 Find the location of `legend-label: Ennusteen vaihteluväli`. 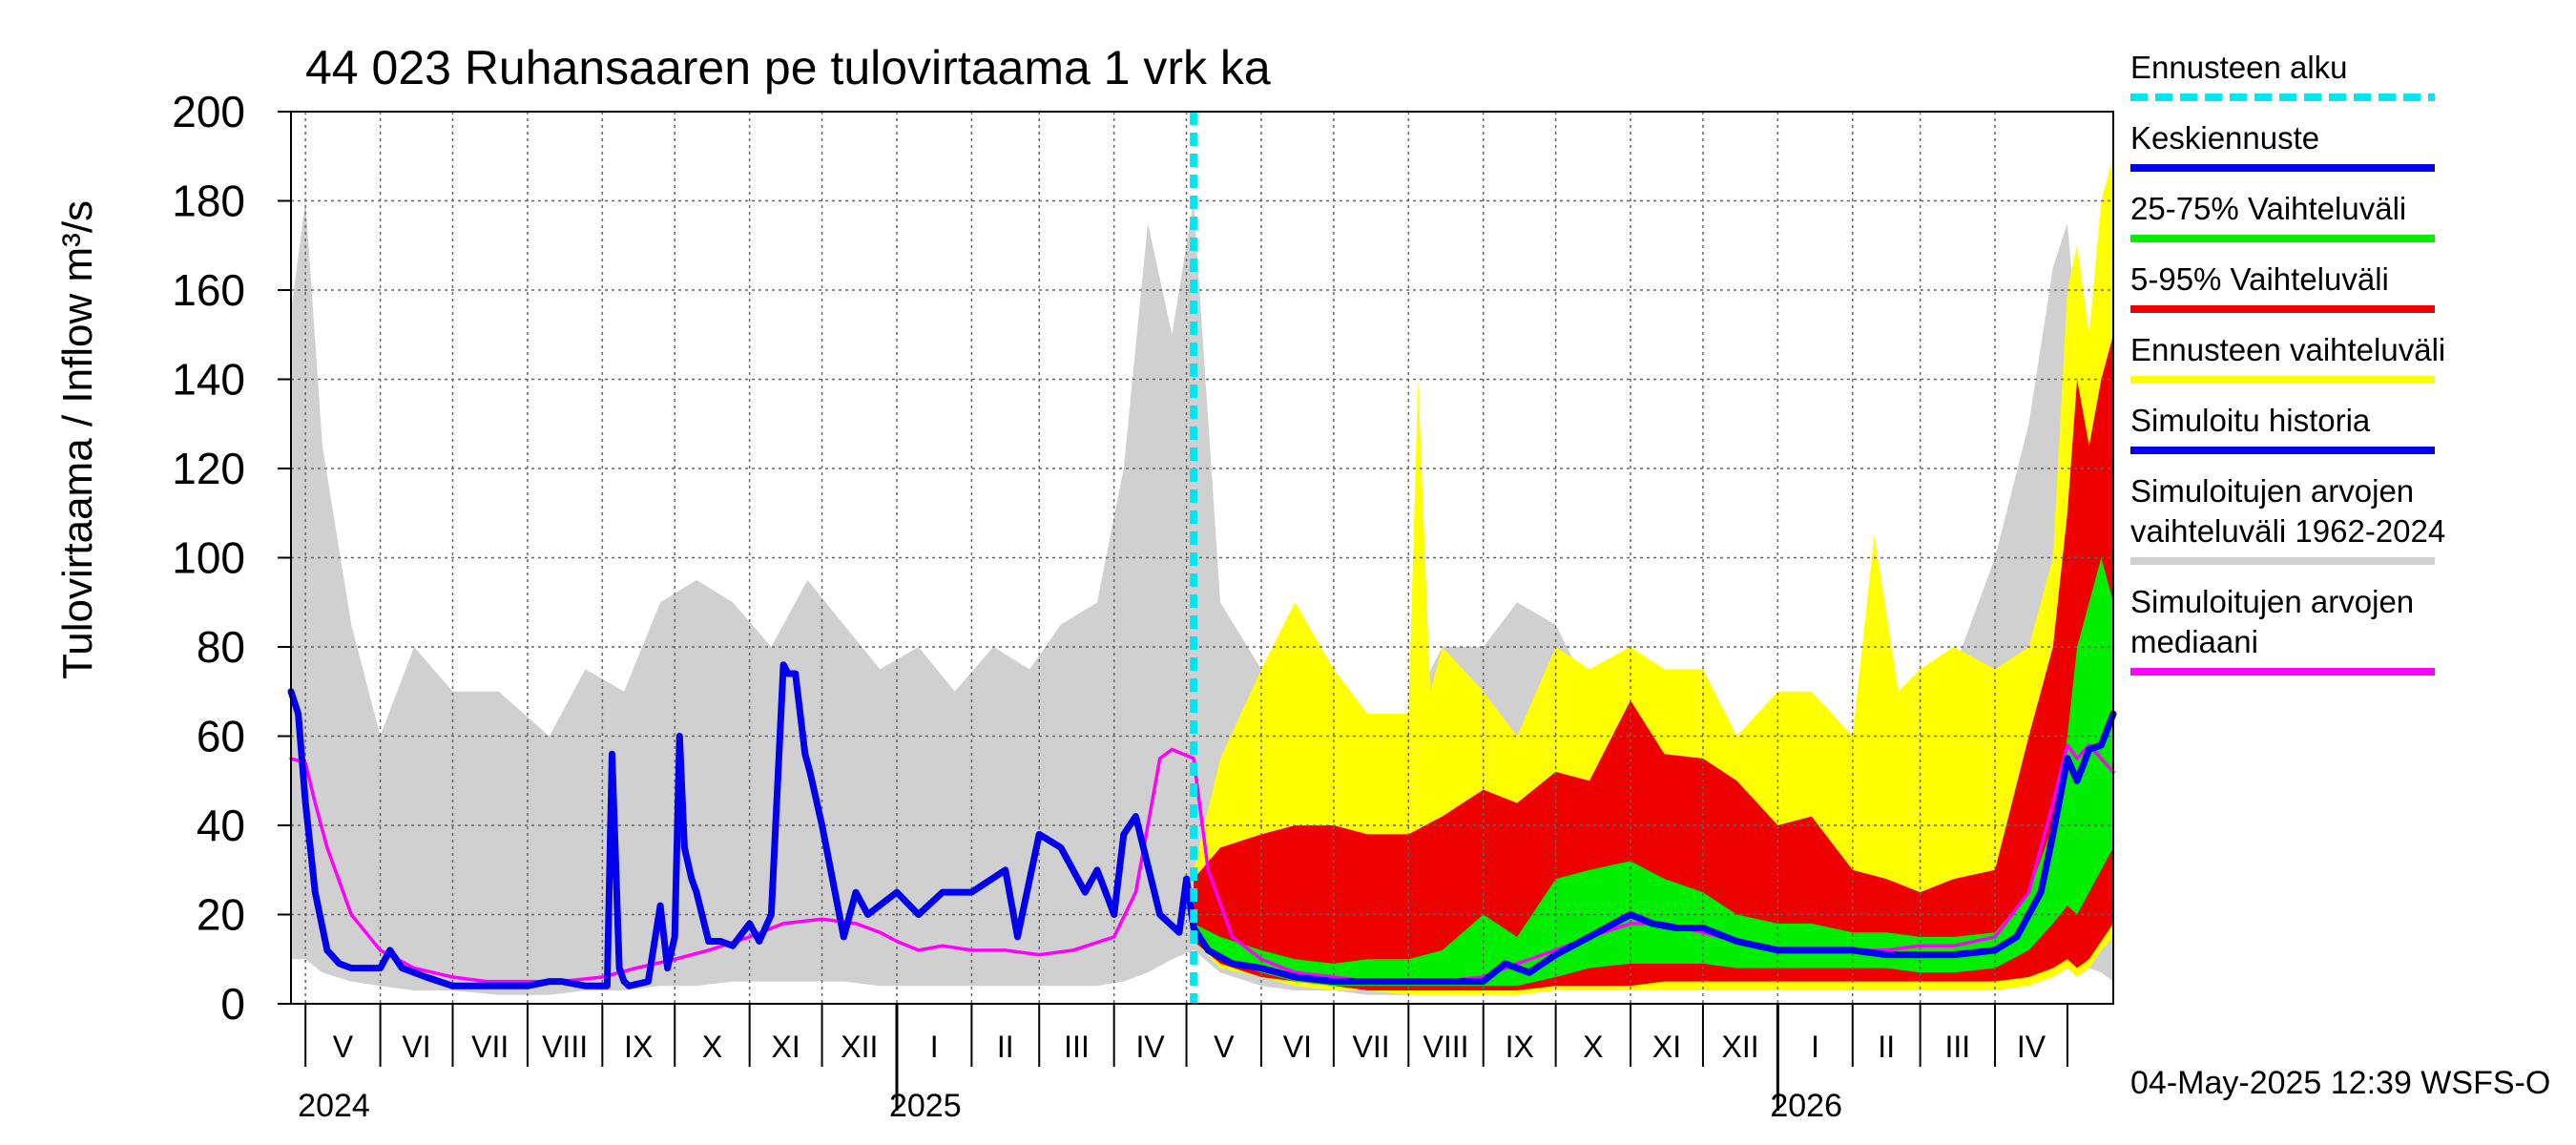

legend-label: Ennusteen vaihteluväli is located at coordinates (2287, 350).